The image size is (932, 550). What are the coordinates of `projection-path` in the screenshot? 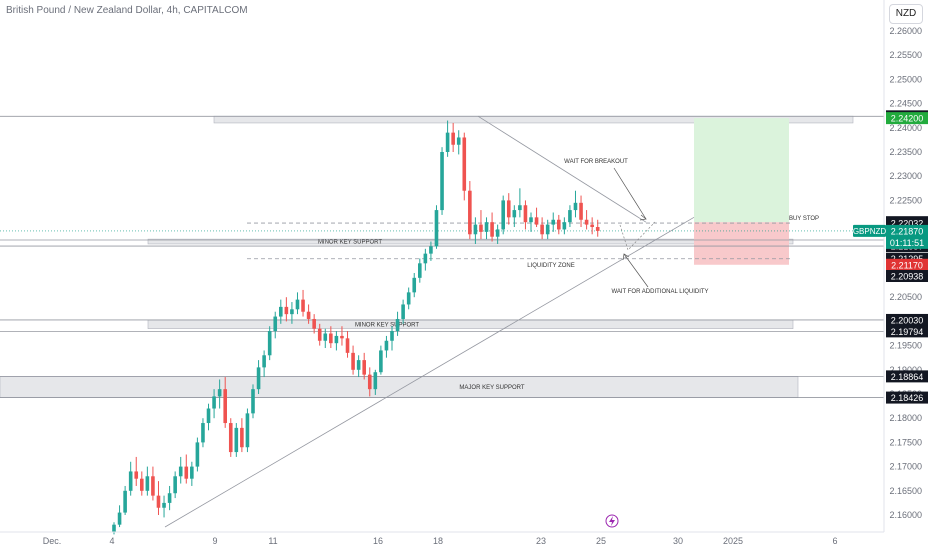 It's located at (637, 236).